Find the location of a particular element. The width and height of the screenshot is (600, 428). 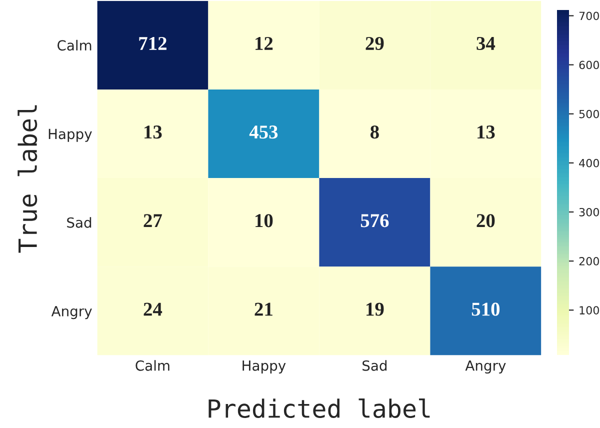

y-tick-label: Angry is located at coordinates (71, 313).